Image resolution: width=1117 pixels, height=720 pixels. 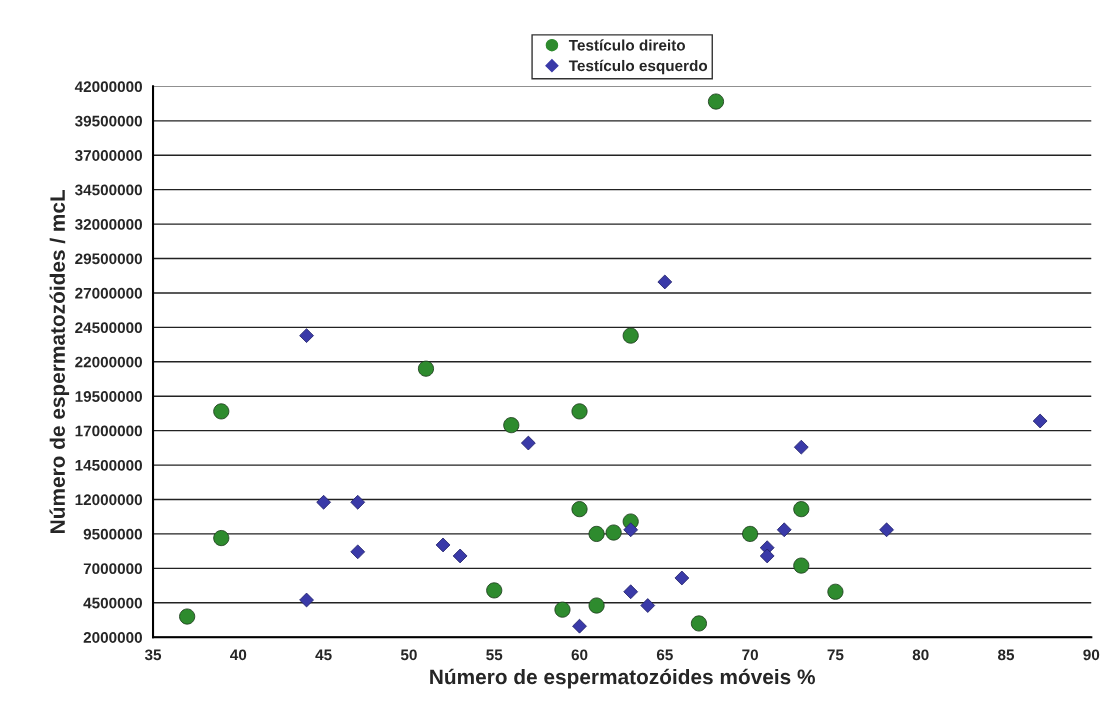 I want to click on x-tick-label: 80, so click(x=920, y=655).